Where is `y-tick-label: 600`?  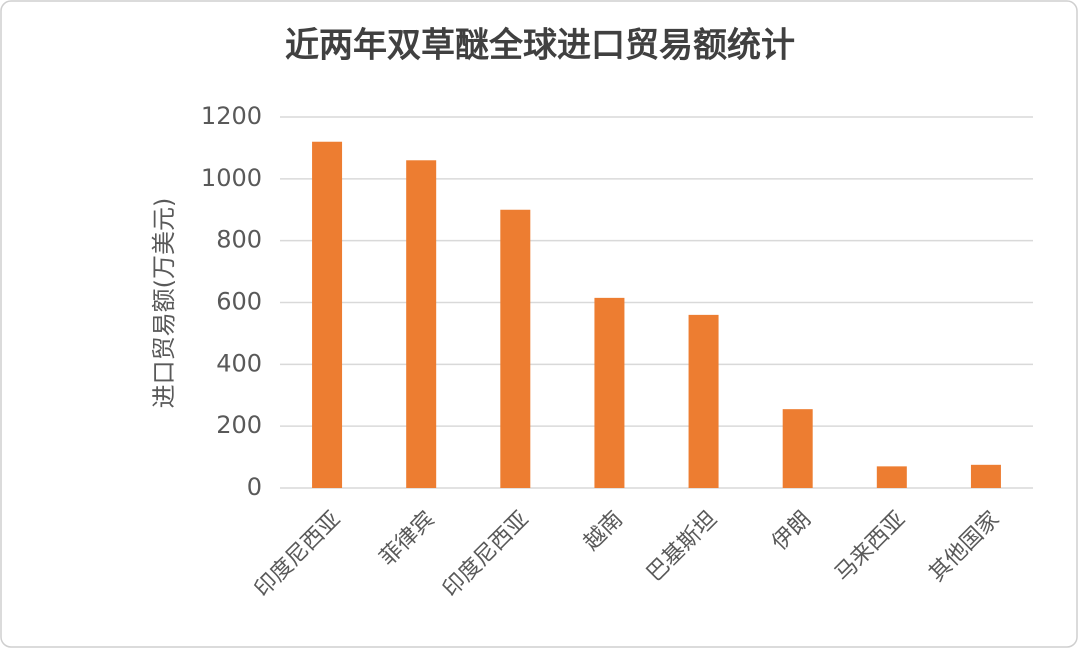
y-tick-label: 600 is located at coordinates (239, 302).